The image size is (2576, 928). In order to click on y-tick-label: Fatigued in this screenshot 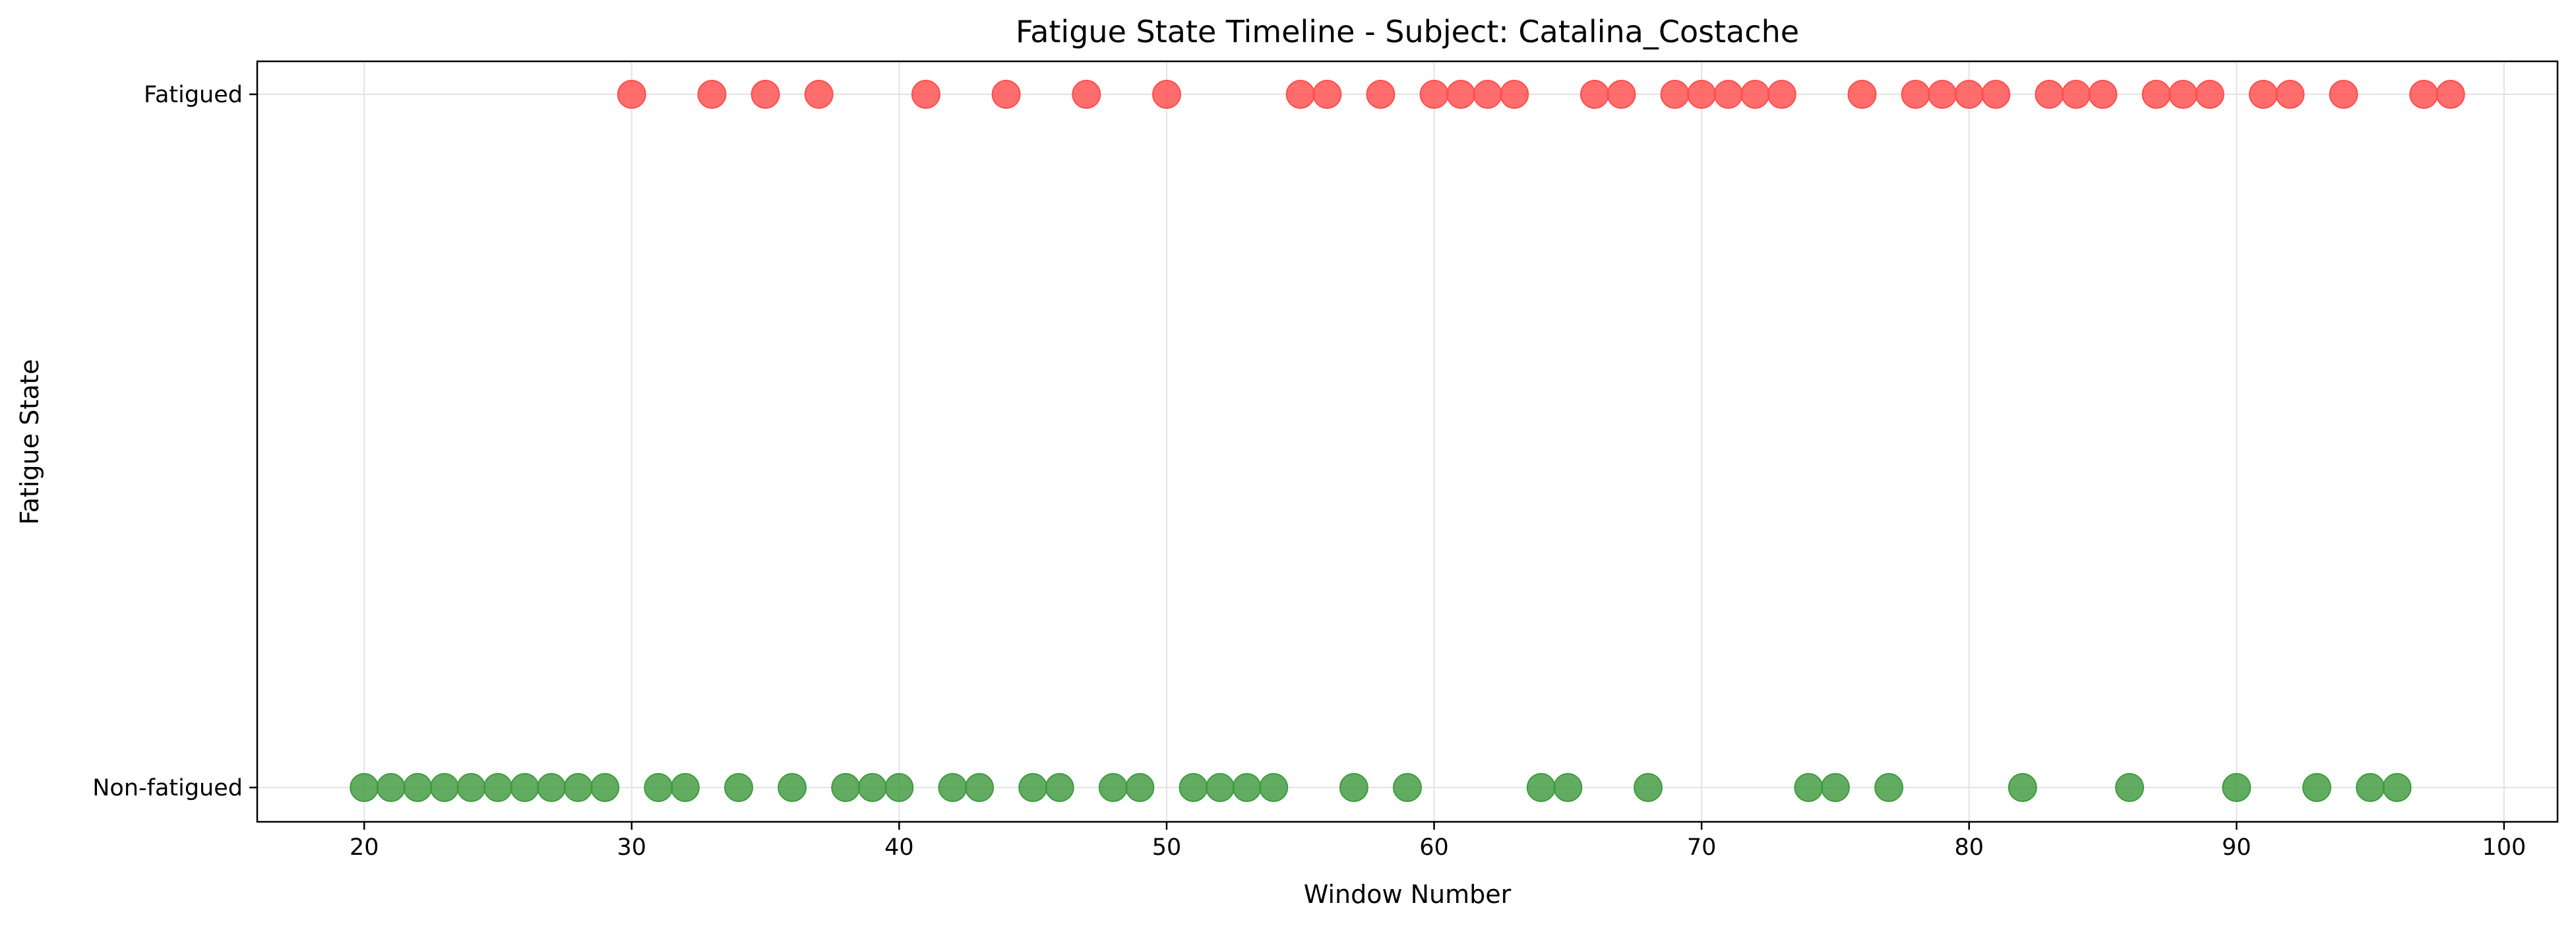, I will do `click(193, 95)`.